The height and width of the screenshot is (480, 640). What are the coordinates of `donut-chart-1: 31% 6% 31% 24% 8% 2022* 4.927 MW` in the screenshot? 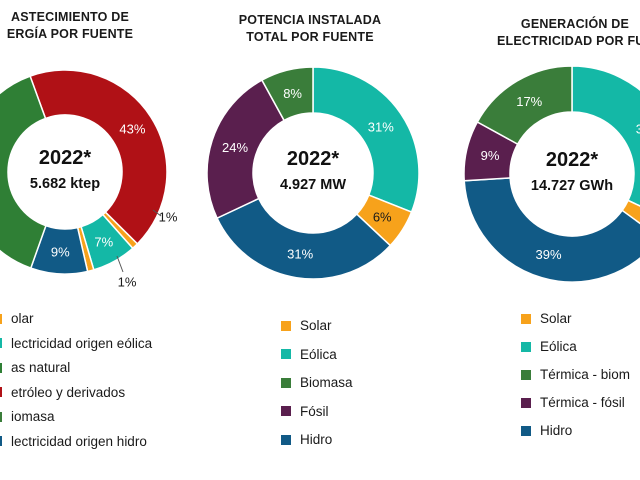 It's located at (313, 173).